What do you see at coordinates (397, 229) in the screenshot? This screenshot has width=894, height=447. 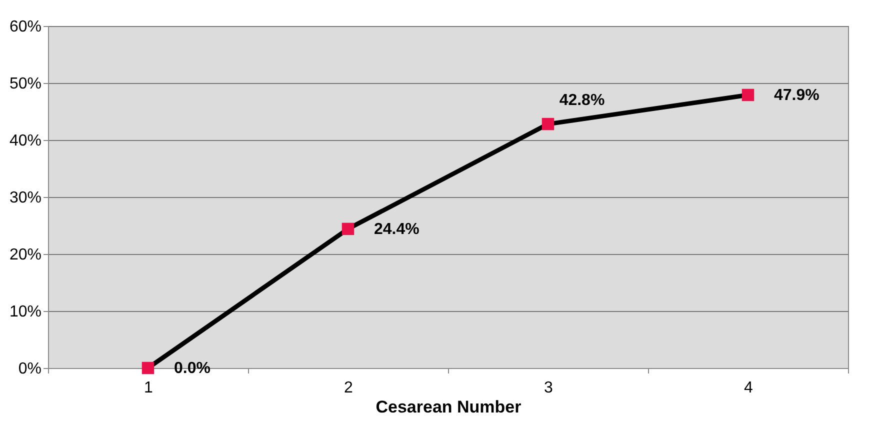 I see `data-label: 24.4%` at bounding box center [397, 229].